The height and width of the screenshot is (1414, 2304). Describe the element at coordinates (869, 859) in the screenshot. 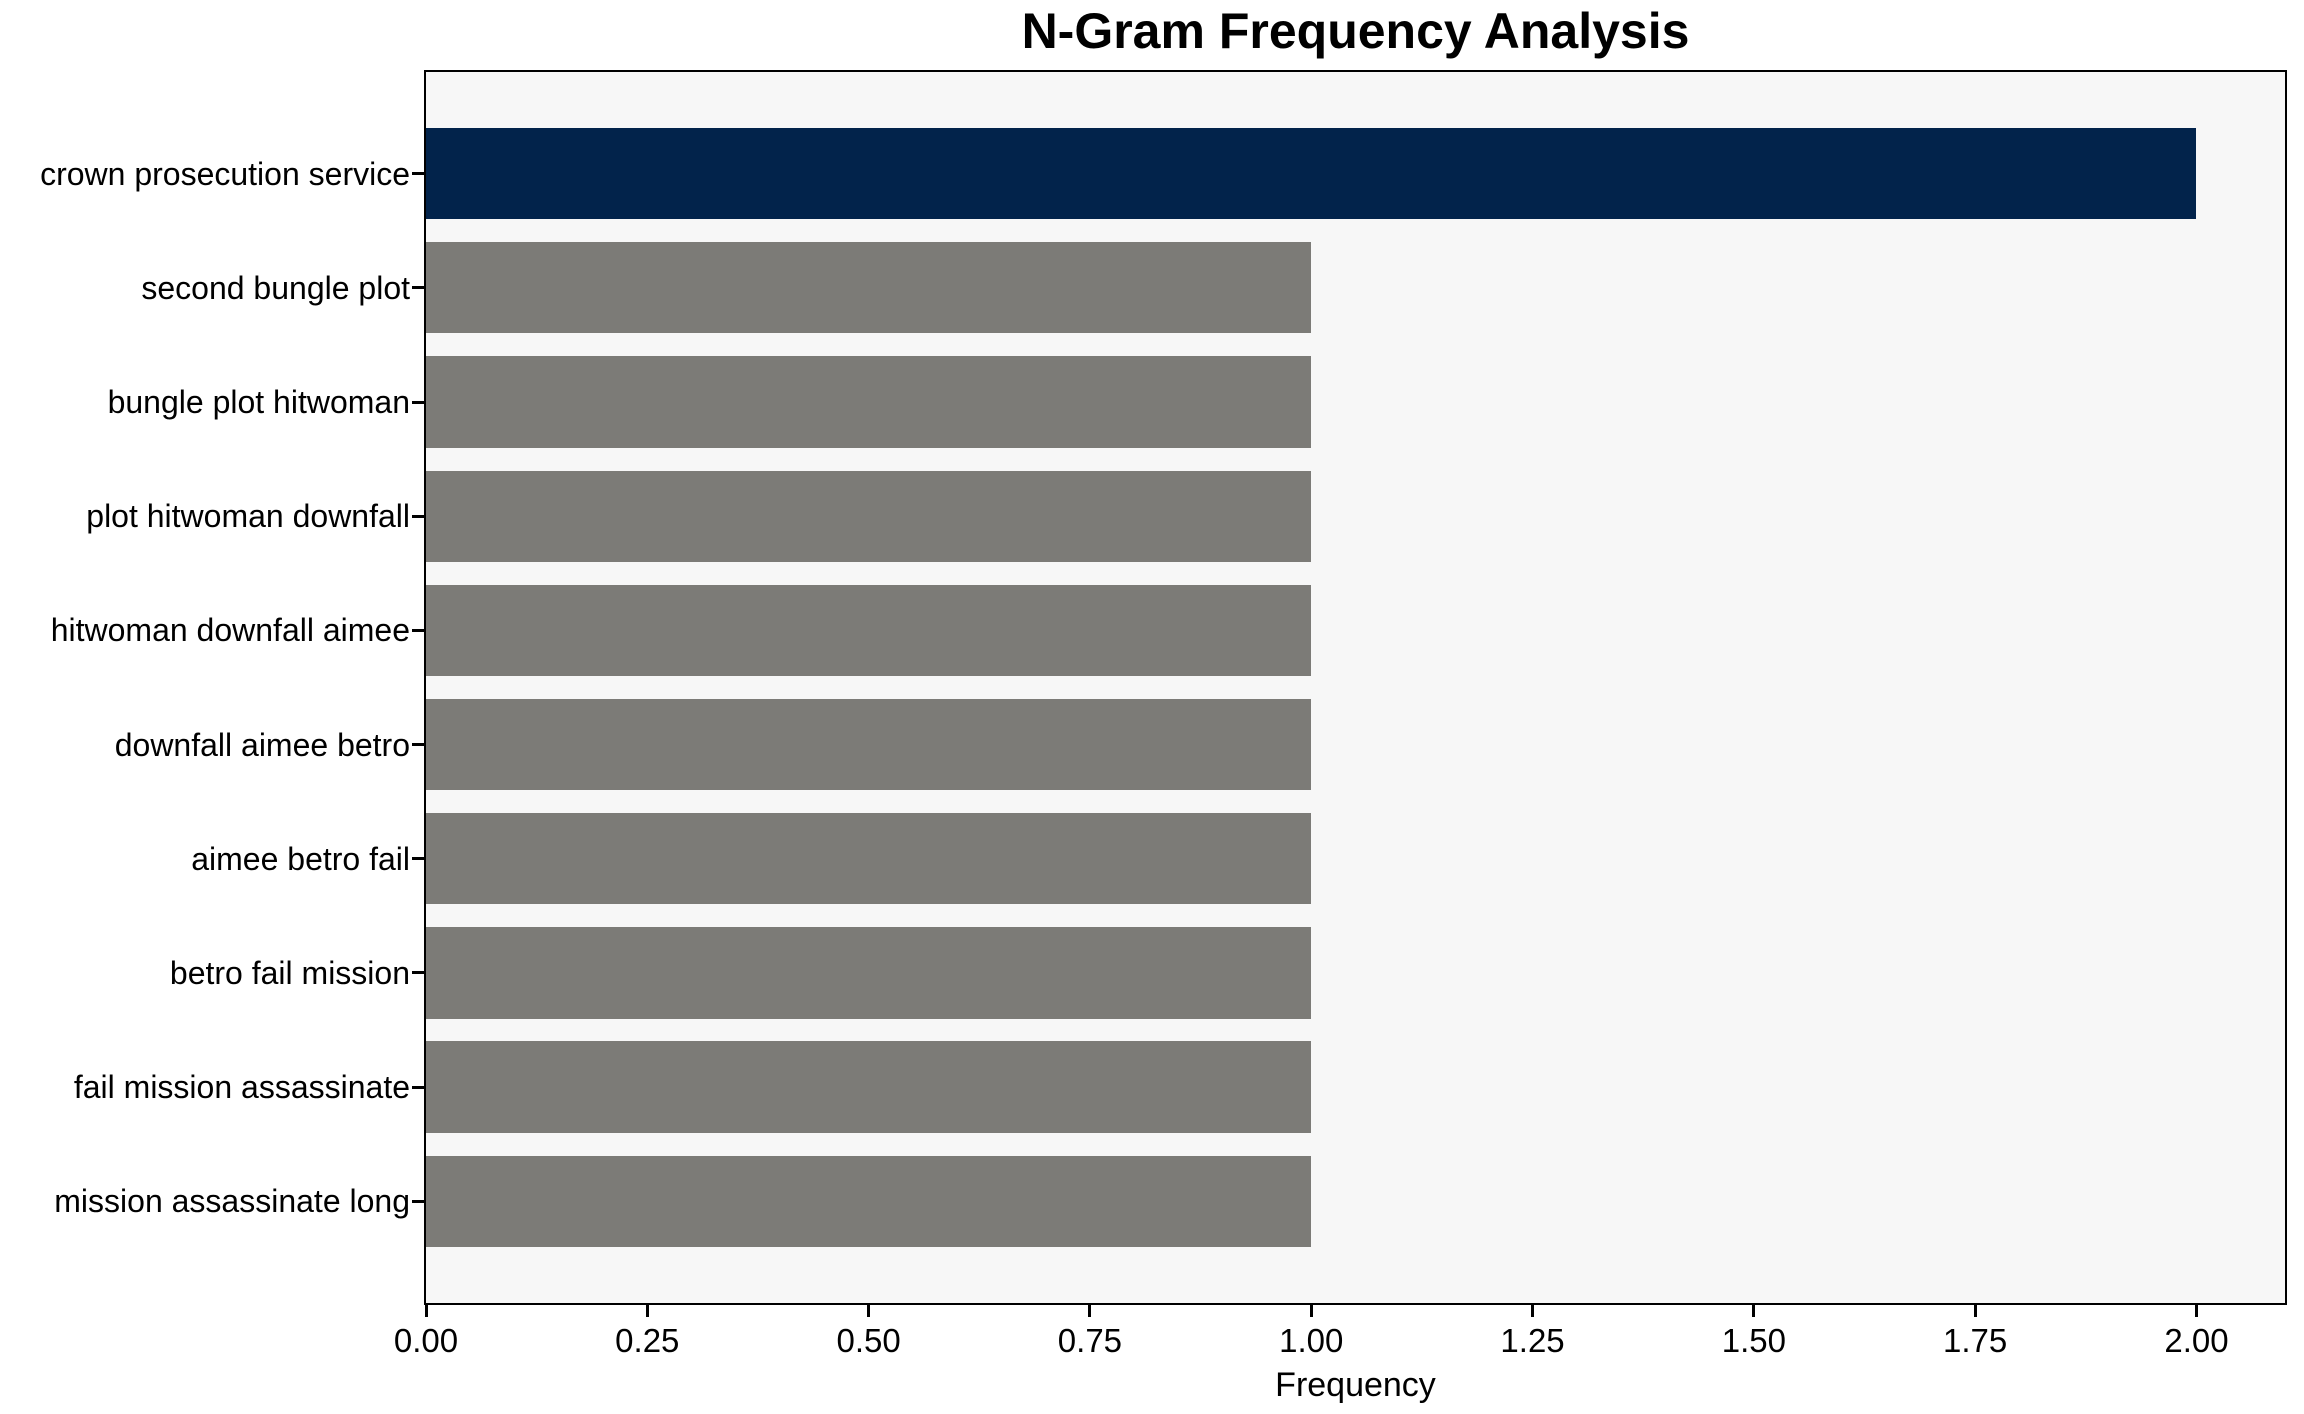

I see `bar-aimee-betro-fail` at that location.